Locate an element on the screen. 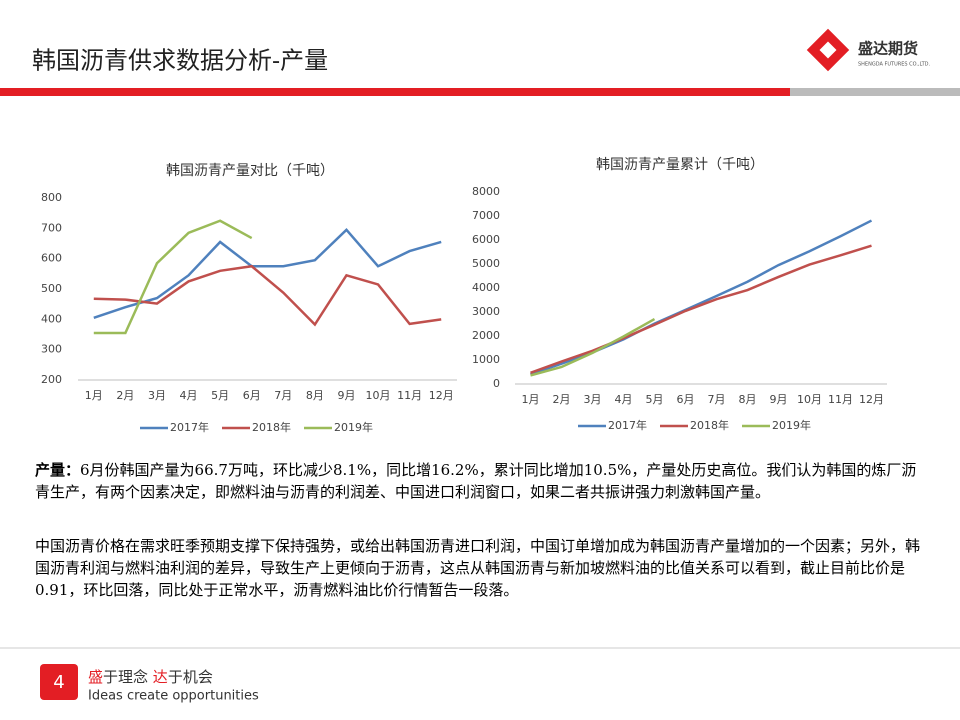 The height and width of the screenshot is (720, 960). y-tick-label: 800 is located at coordinates (51, 197).